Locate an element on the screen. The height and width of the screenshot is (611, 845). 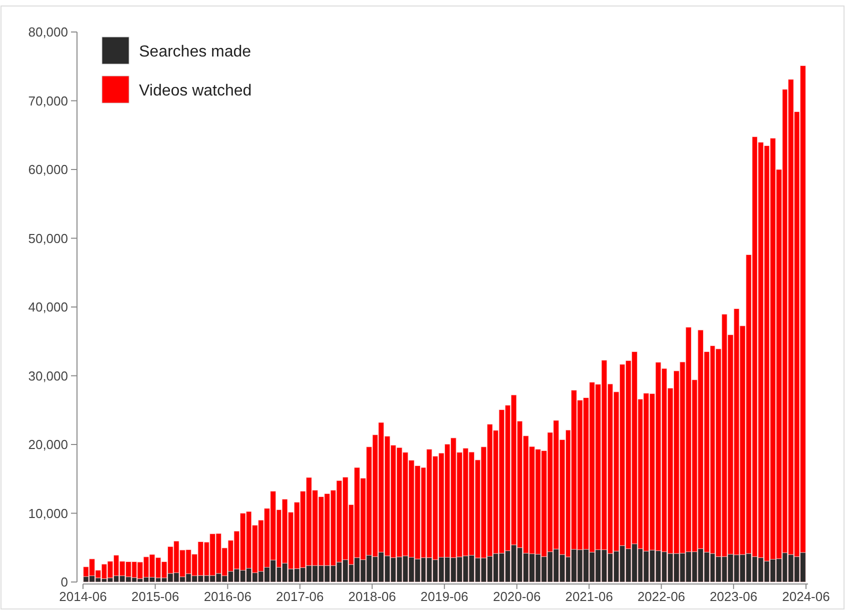
x-tick-label: 2019-06 is located at coordinates (444, 596).